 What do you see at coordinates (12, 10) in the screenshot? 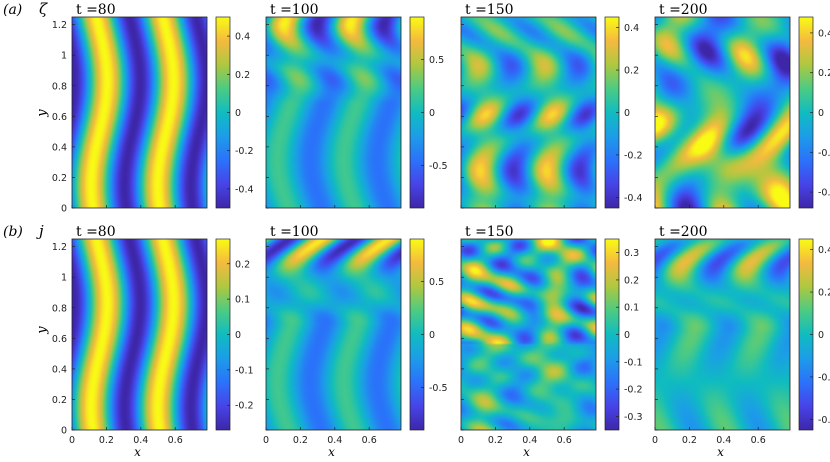
I see `row-label-a: (a)` at bounding box center [12, 10].